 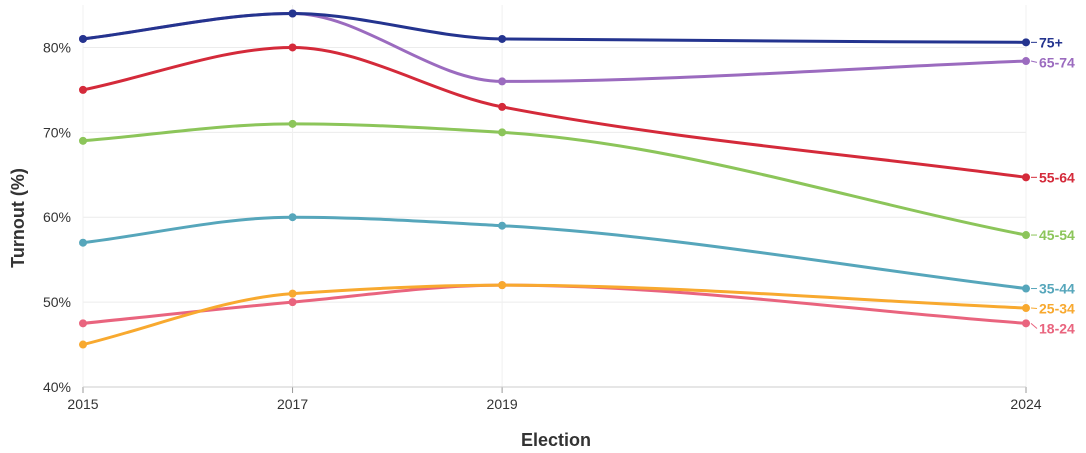 I want to click on data-point-45-54-2019, so click(x=502, y=132).